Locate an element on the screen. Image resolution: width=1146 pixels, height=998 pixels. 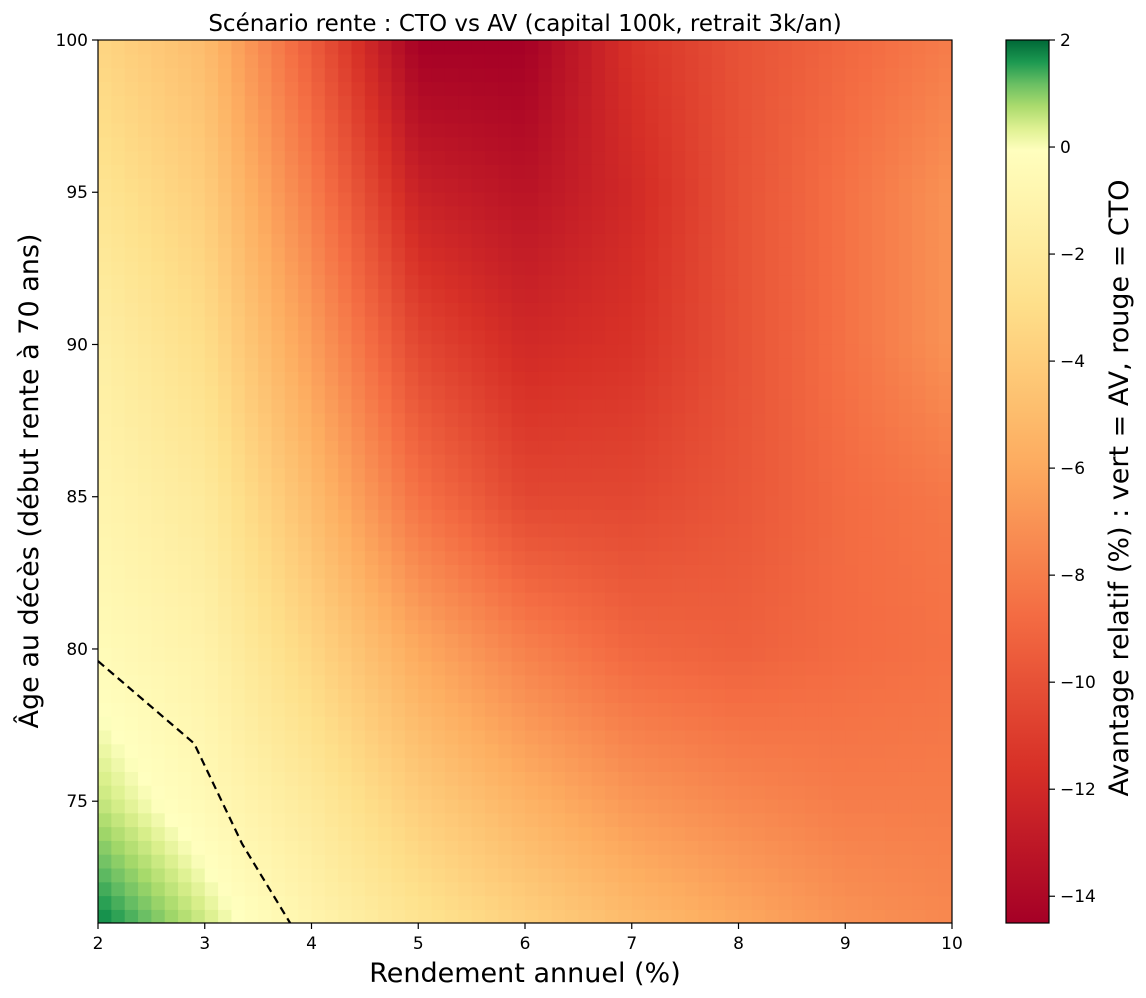
x-axis-label: Rendement annuel (%) is located at coordinates (525, 973).